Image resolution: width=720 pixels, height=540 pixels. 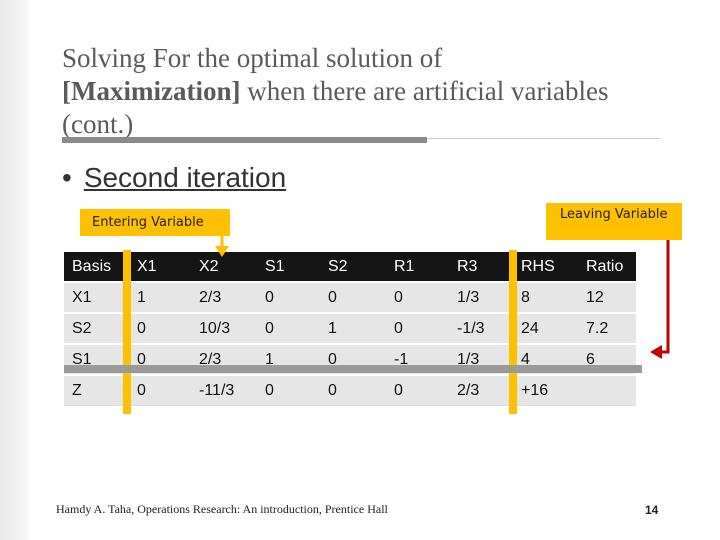 I want to click on title-bold-term: [Maximization], so click(x=151, y=91).